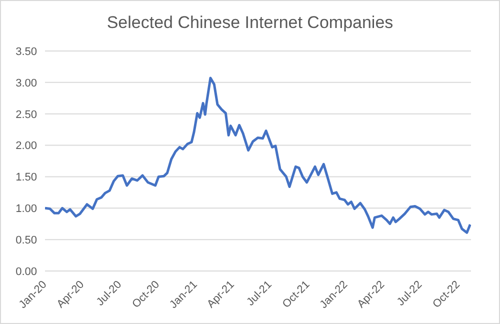  Describe the element at coordinates (26, 240) in the screenshot. I see `y-tick-label: 0.50` at that location.